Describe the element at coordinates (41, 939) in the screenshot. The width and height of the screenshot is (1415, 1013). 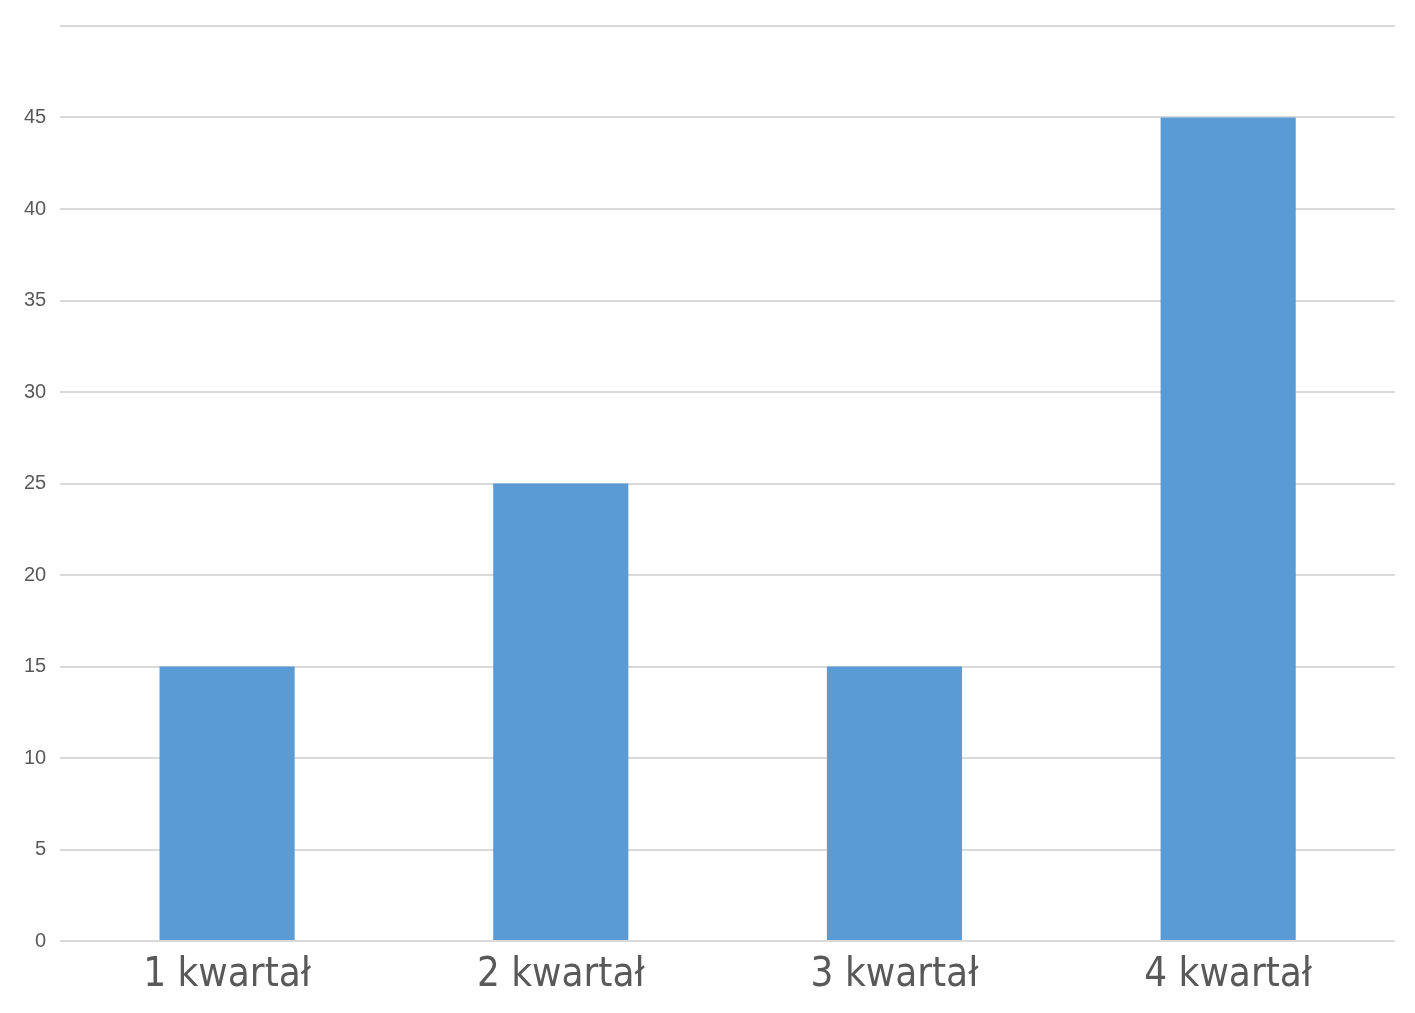
I see `y-tick-label: 0` at that location.